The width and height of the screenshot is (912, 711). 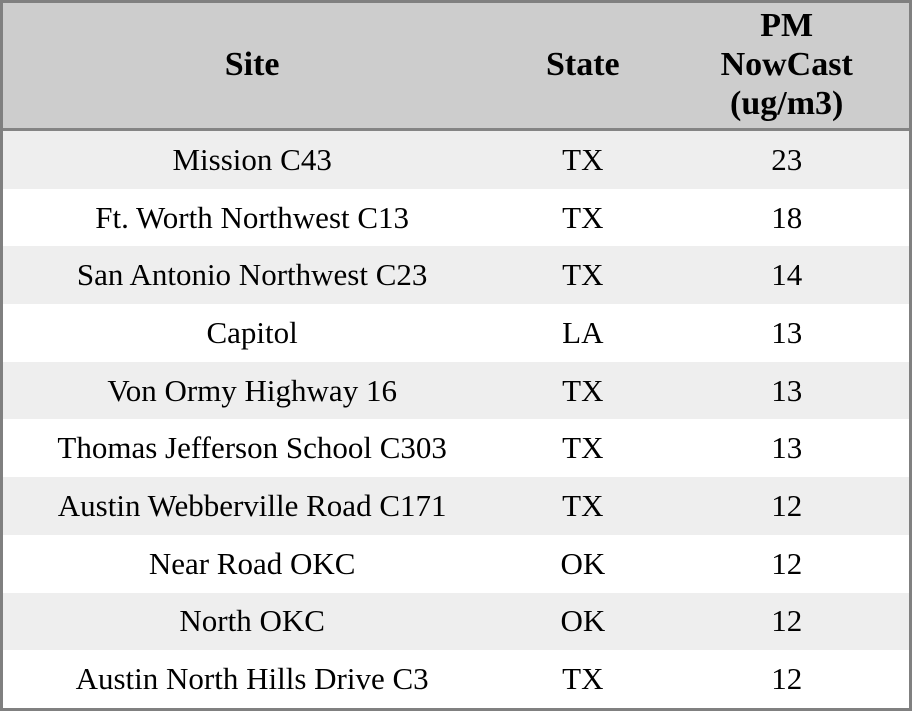 What do you see at coordinates (252, 217) in the screenshot?
I see `cell-site: Ft. Worth Northwest C13` at bounding box center [252, 217].